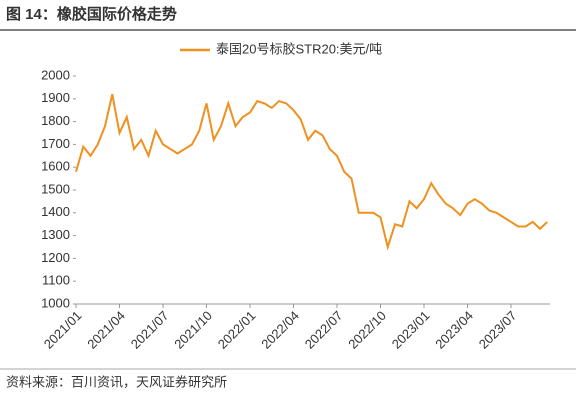 This screenshot has height=400, width=576. I want to click on source-note: 资料来源：百川资讯，天风证券研究所, so click(116, 381).